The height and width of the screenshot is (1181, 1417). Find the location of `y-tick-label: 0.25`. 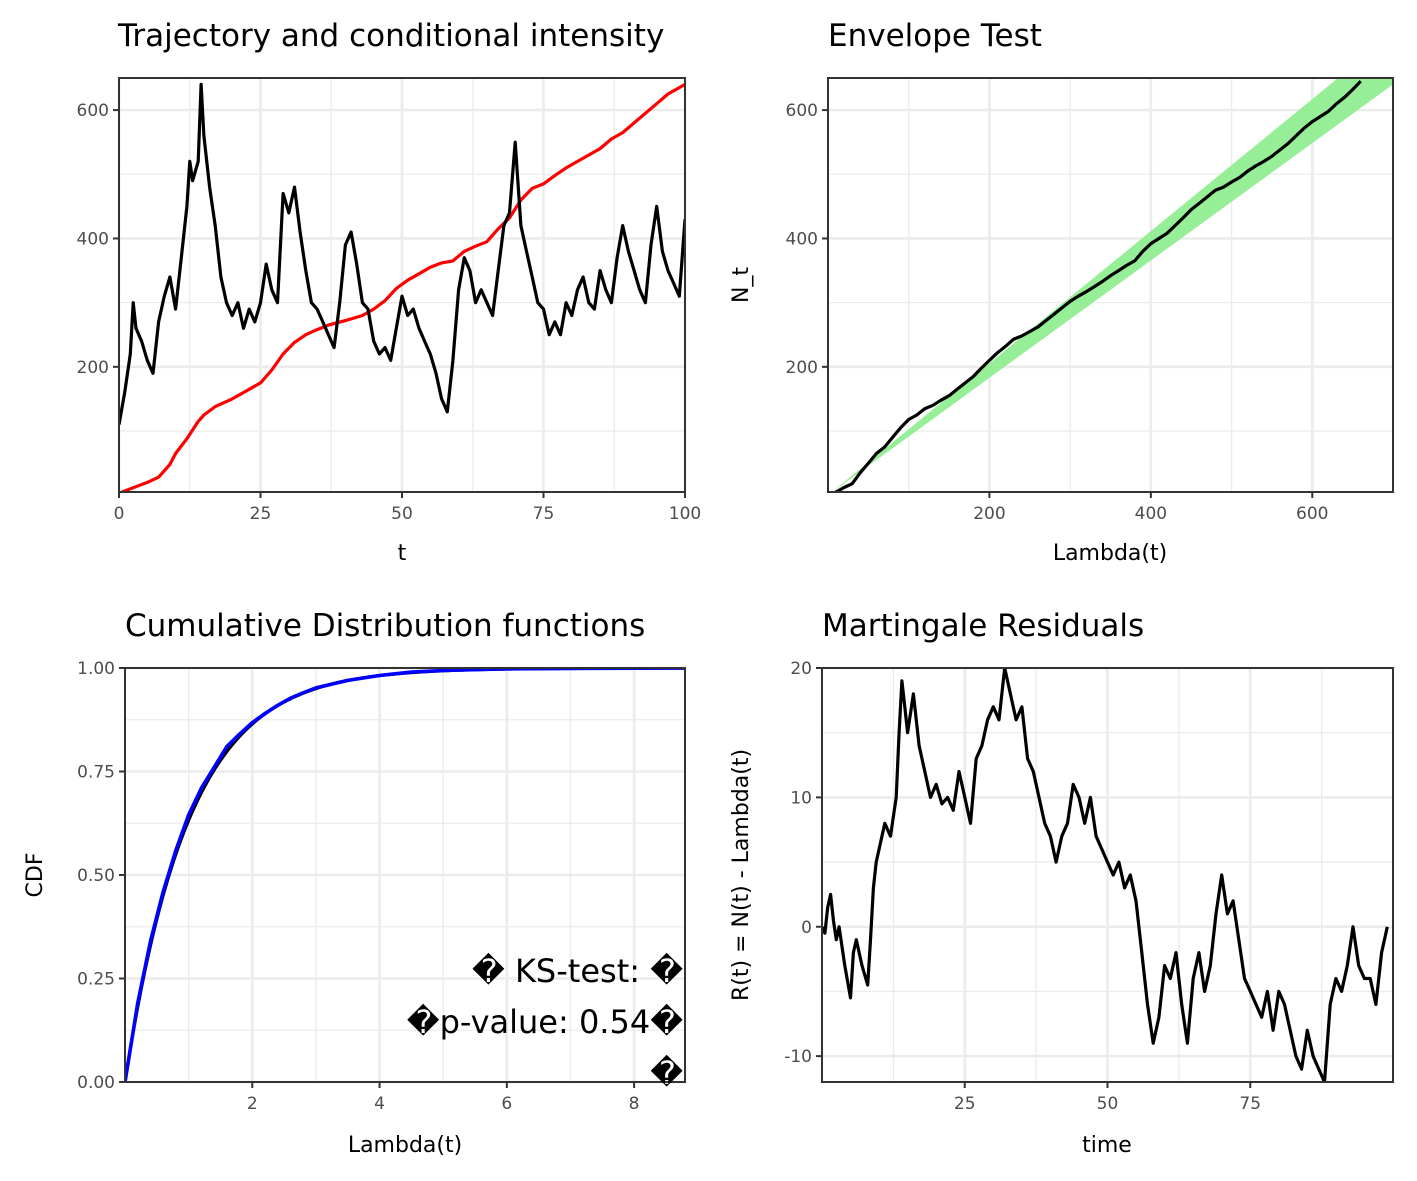

y-tick-label: 0.25 is located at coordinates (96, 980).